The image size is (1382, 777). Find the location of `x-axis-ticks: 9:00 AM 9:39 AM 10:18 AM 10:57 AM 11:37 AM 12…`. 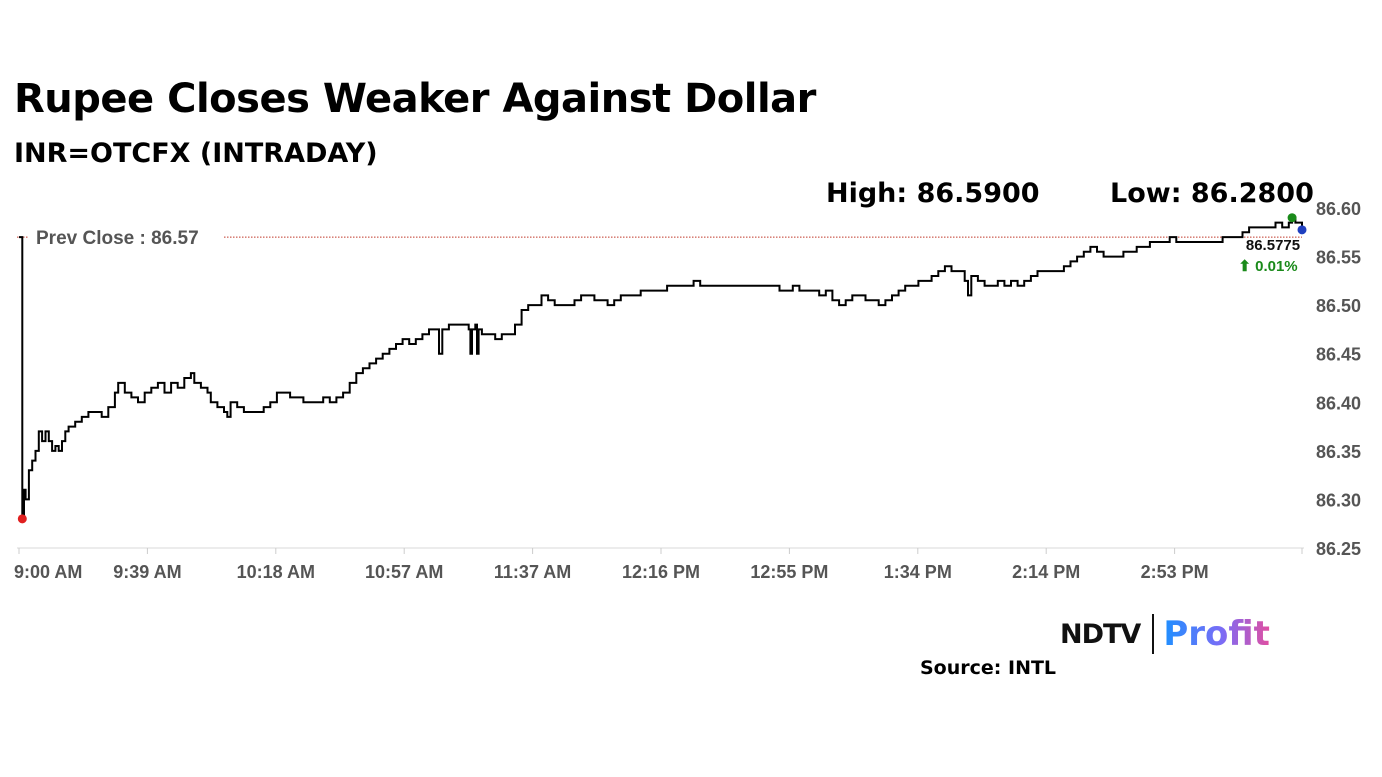

x-axis-ticks: 9:00 AM 9:39 AM 10:18 AM 10:57 AM 11:37 AM 12… is located at coordinates (658, 565).